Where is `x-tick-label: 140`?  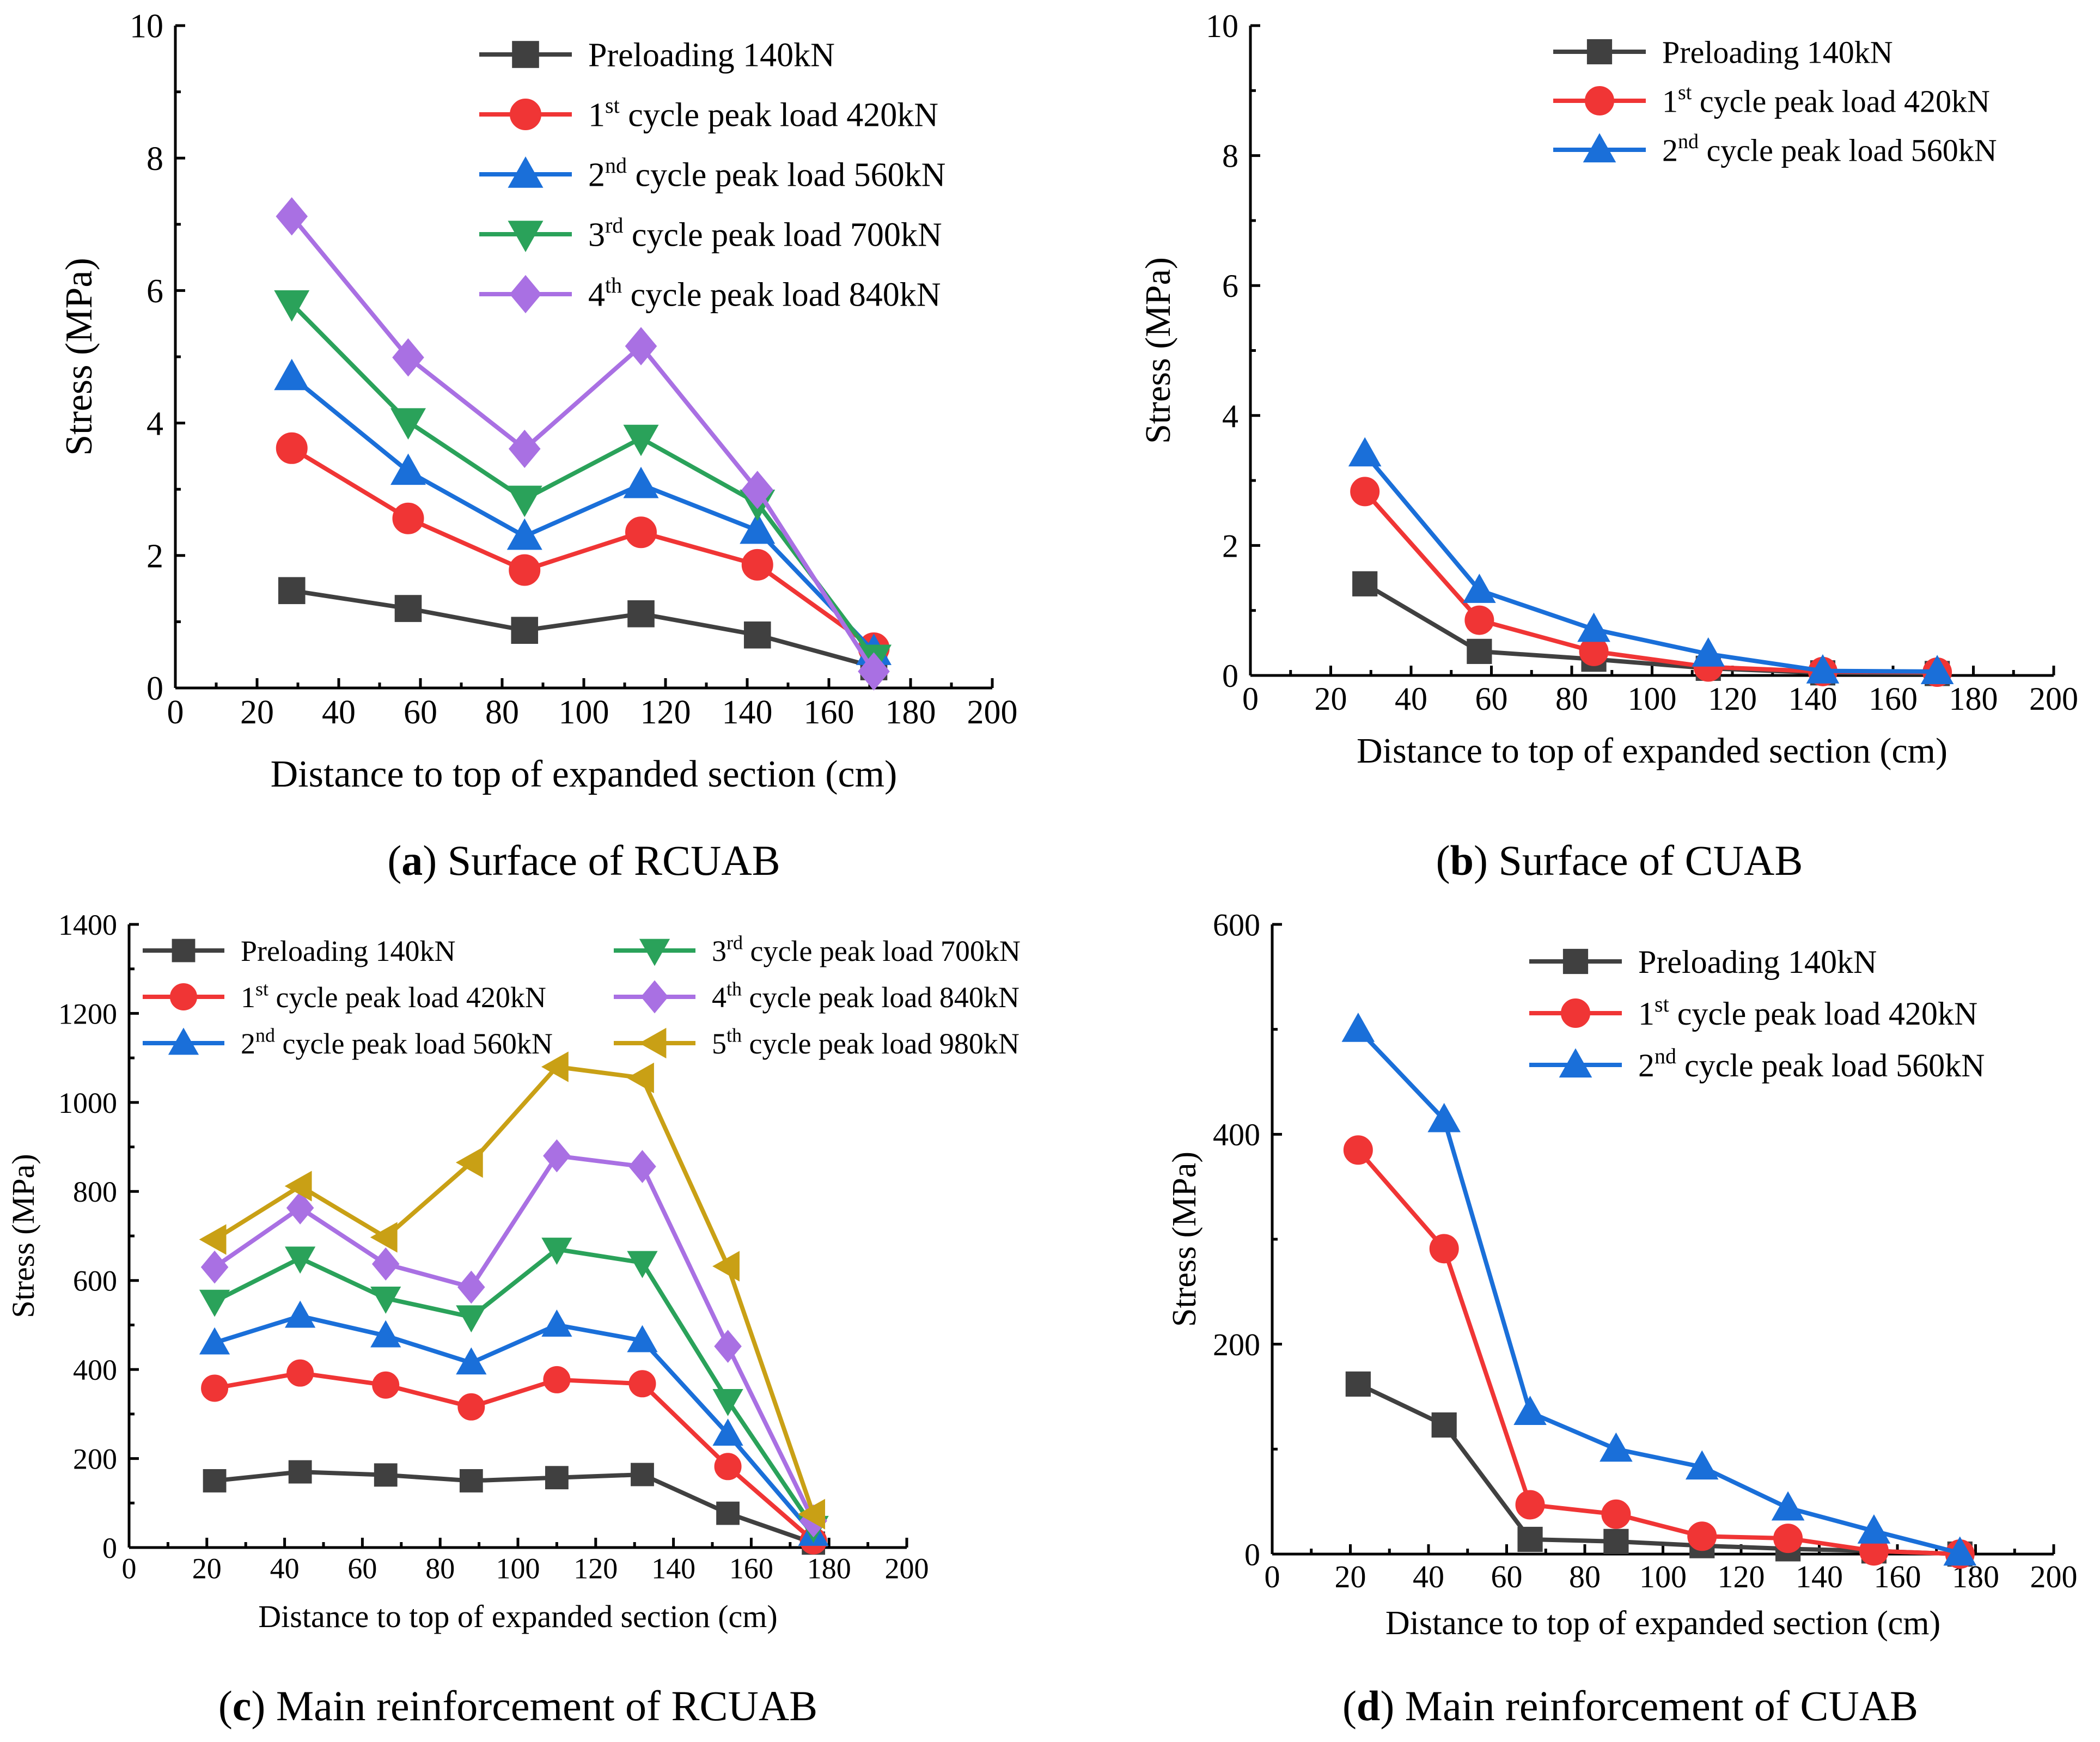
x-tick-label: 140 is located at coordinates (673, 1568).